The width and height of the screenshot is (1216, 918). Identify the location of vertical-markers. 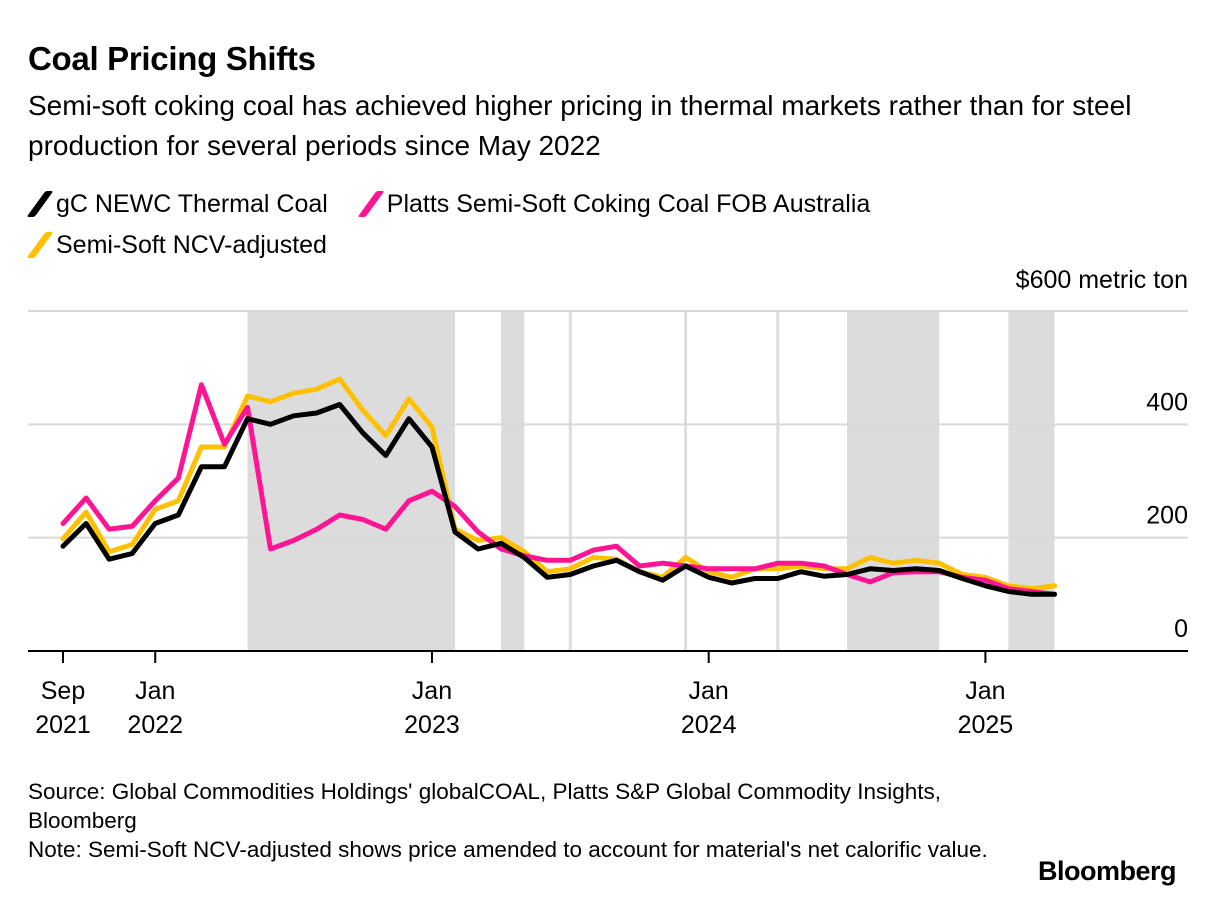
(674, 481).